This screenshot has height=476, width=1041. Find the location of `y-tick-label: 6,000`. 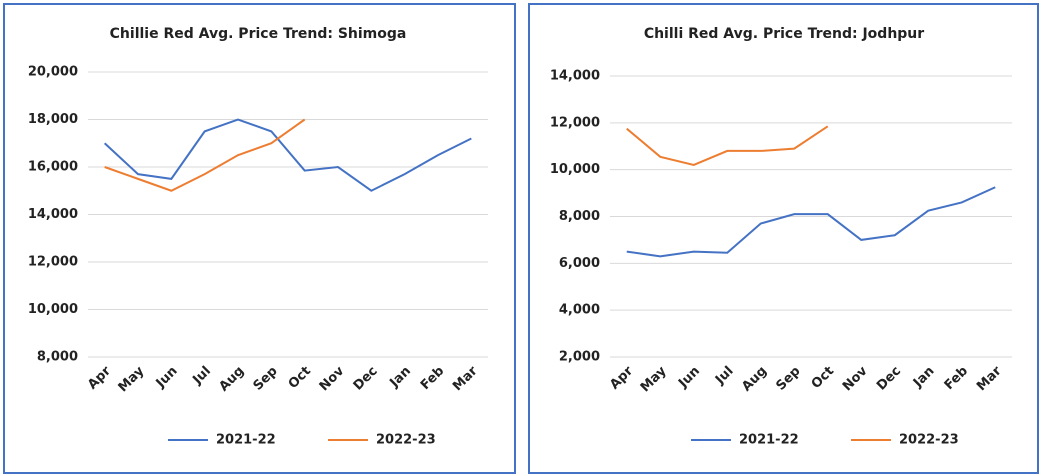

y-tick-label: 6,000 is located at coordinates (579, 263).